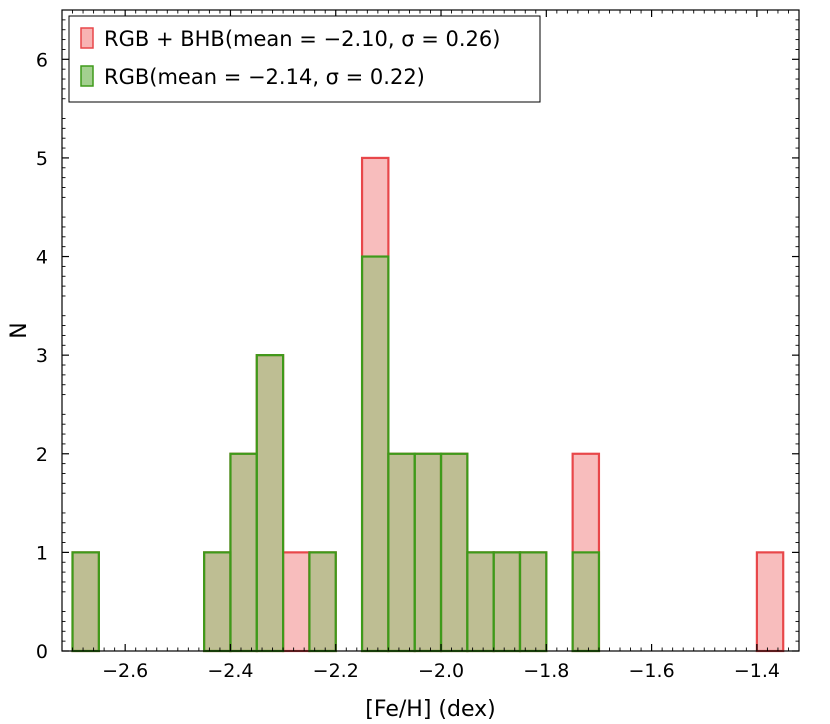 The image size is (830, 724). I want to click on bar-s1-bin12, so click(586, 602).